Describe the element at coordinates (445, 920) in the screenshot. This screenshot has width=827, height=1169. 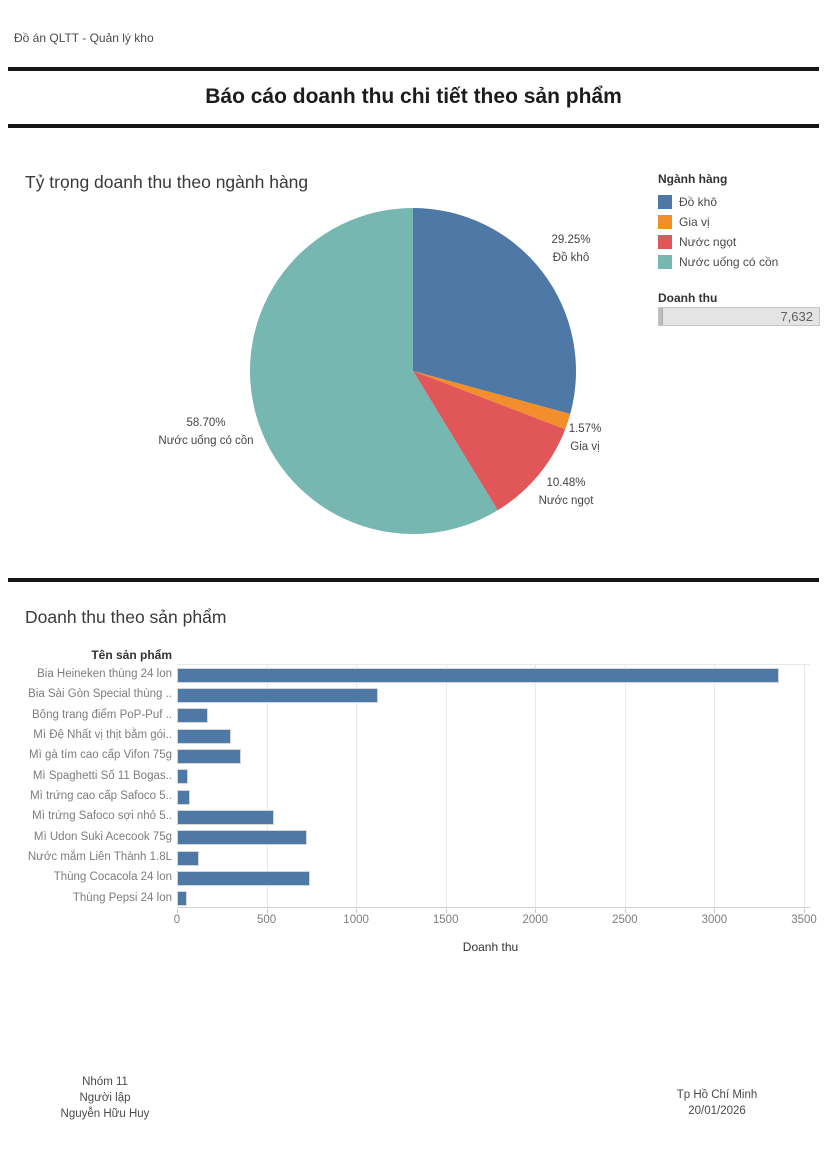
I see `x-axis-tick-label: 1500` at that location.